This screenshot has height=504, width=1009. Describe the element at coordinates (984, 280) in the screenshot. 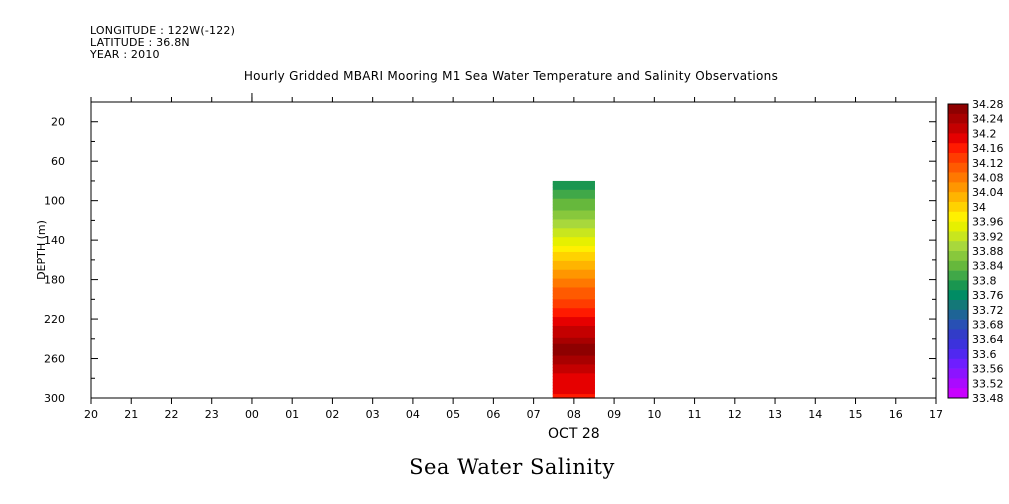

I see `colorbar-label: 33.8` at that location.